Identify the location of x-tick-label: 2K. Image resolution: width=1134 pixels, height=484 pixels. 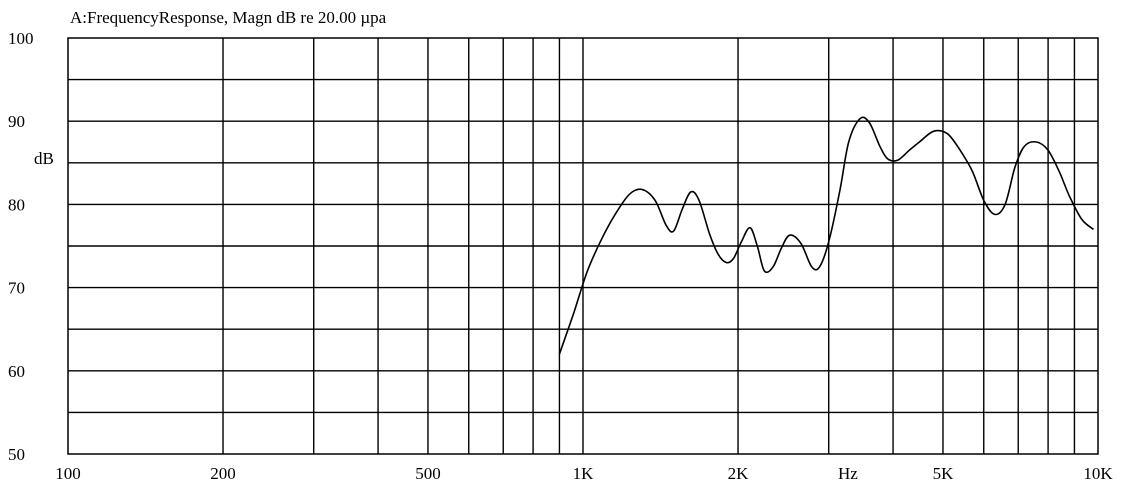
(739, 473).